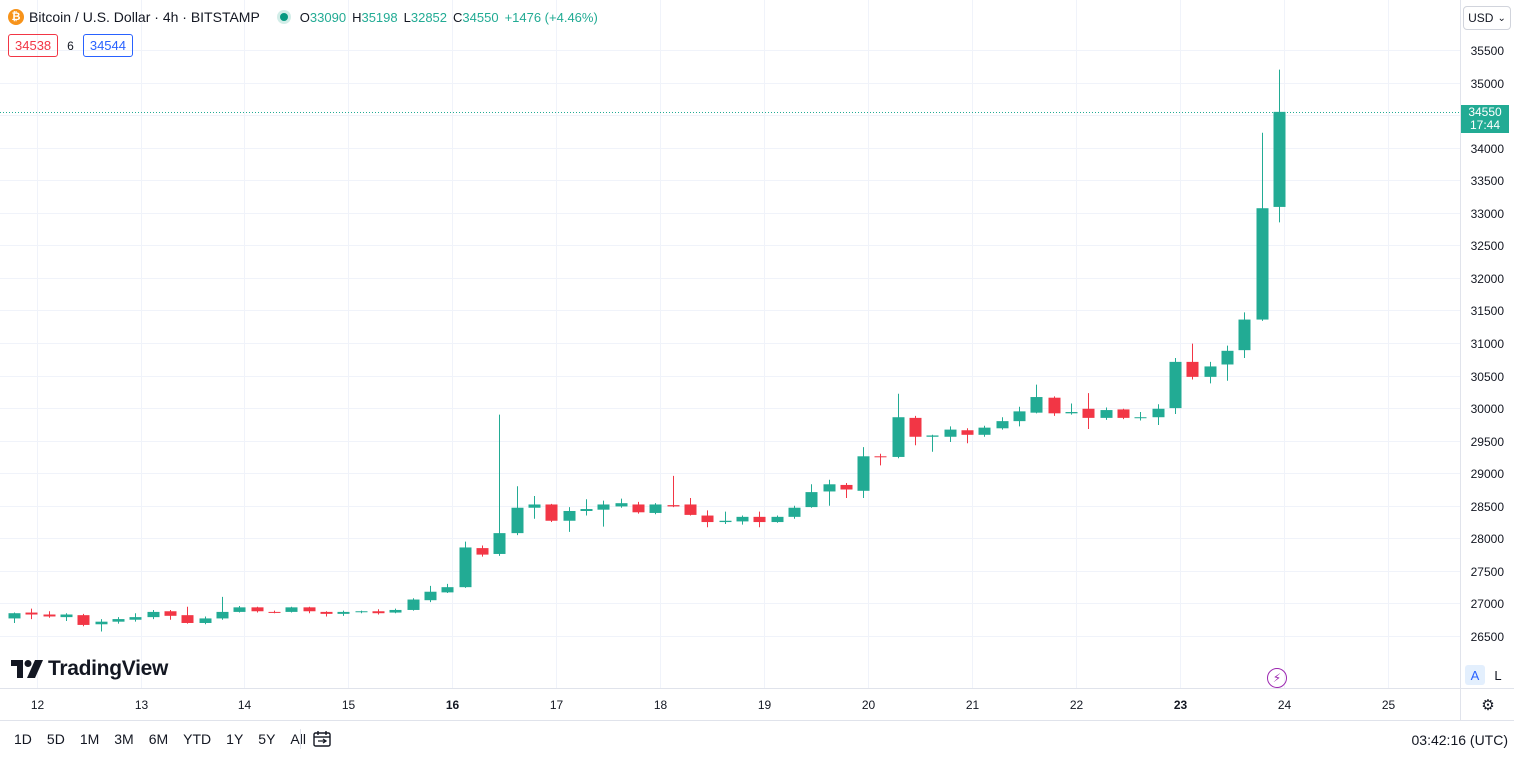  What do you see at coordinates (1481, 18) in the screenshot?
I see `currency-label: USD` at bounding box center [1481, 18].